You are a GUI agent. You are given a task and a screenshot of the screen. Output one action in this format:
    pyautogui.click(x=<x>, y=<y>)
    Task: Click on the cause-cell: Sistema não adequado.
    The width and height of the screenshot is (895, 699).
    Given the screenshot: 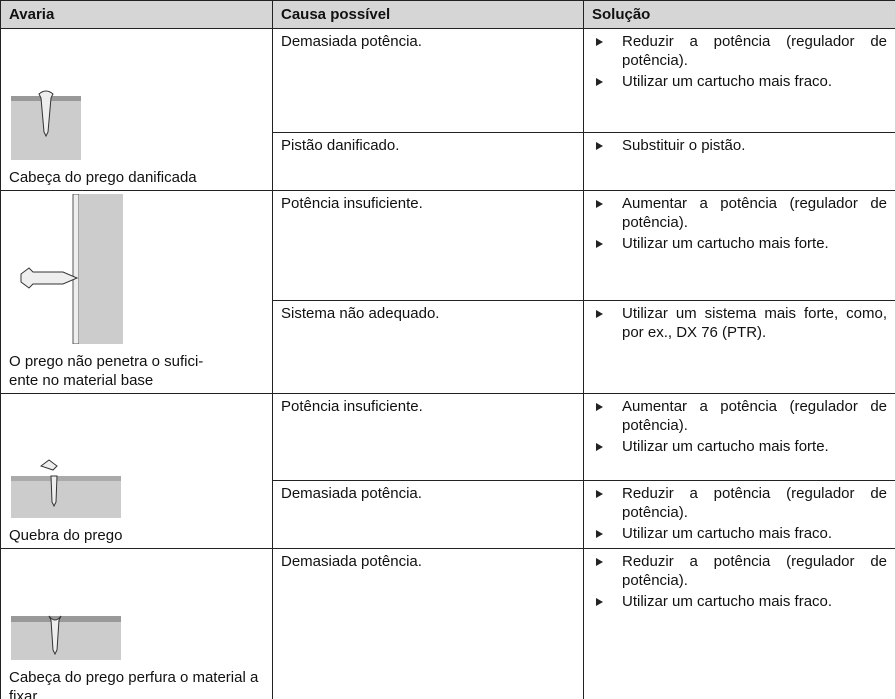 What is the action you would take?
    pyautogui.click(x=428, y=347)
    